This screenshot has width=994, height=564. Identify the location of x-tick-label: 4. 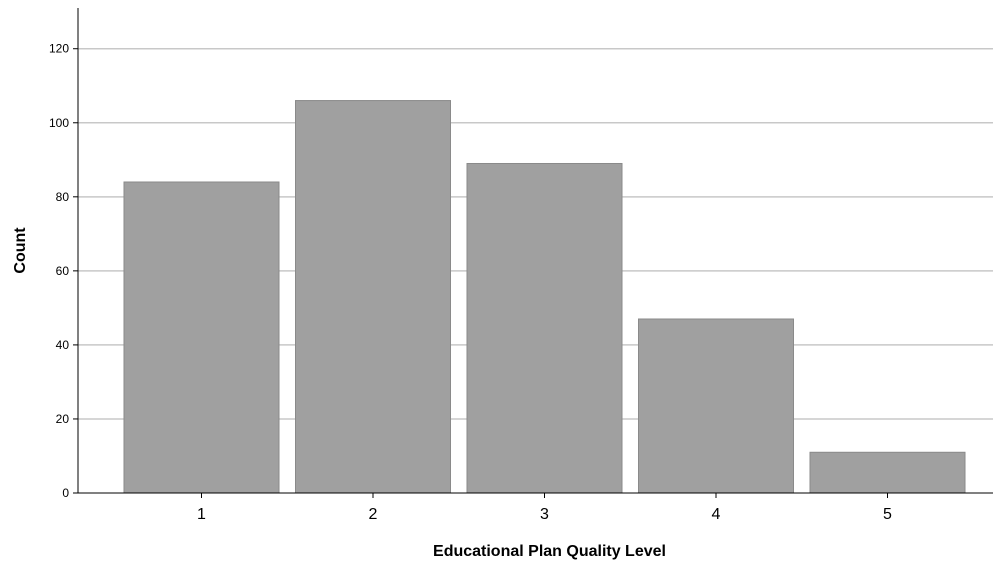
(716, 514).